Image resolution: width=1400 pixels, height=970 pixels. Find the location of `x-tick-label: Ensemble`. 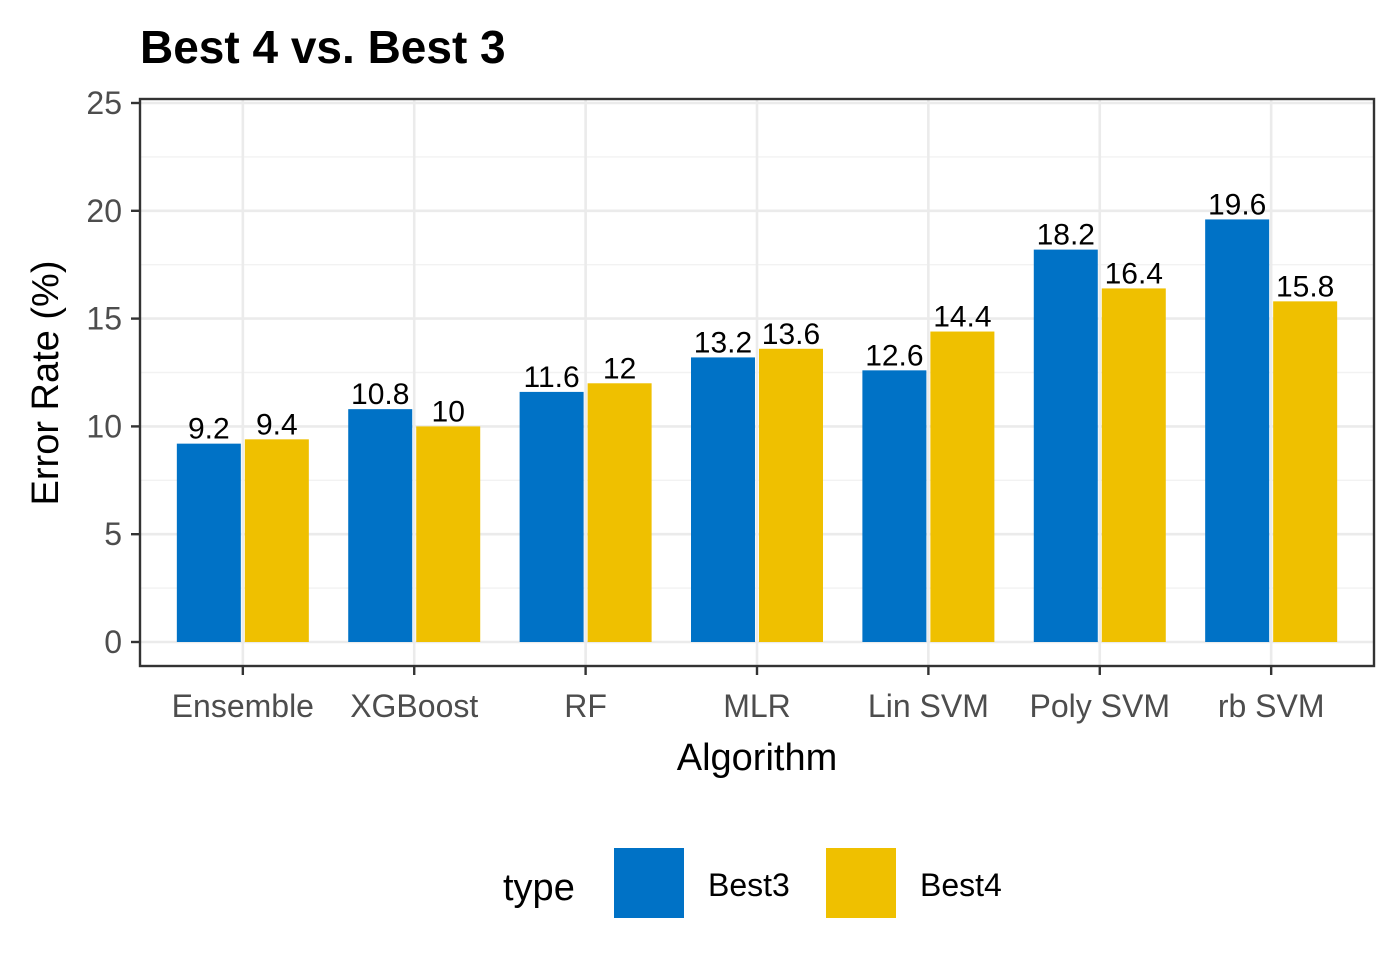

x-tick-label: Ensemble is located at coordinates (243, 706).